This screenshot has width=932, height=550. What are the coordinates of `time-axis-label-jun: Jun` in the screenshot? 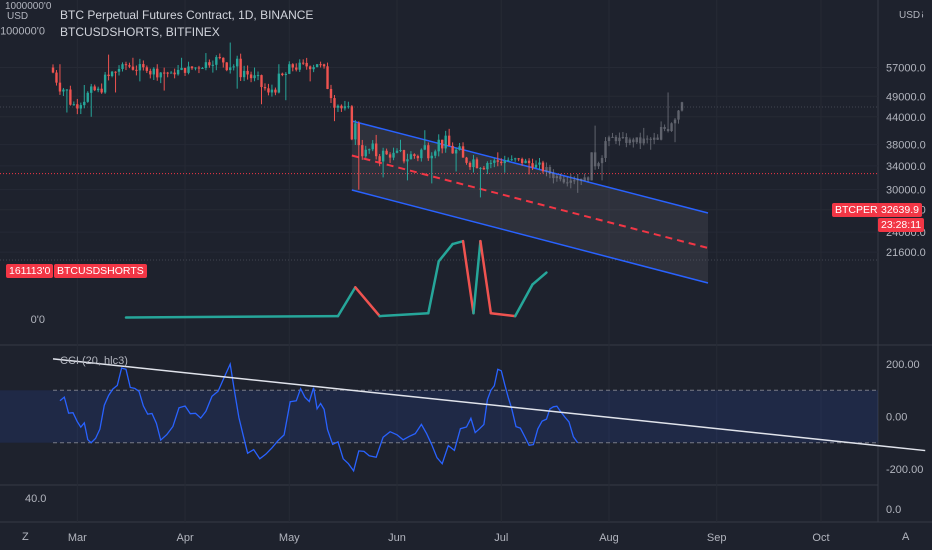 It's located at (397, 538).